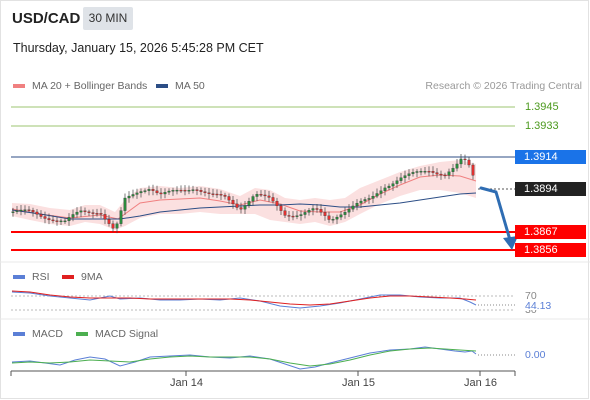 This screenshot has width=590, height=400. What do you see at coordinates (92, 277) in the screenshot?
I see `legend-9ma-label: 9MA` at bounding box center [92, 277].